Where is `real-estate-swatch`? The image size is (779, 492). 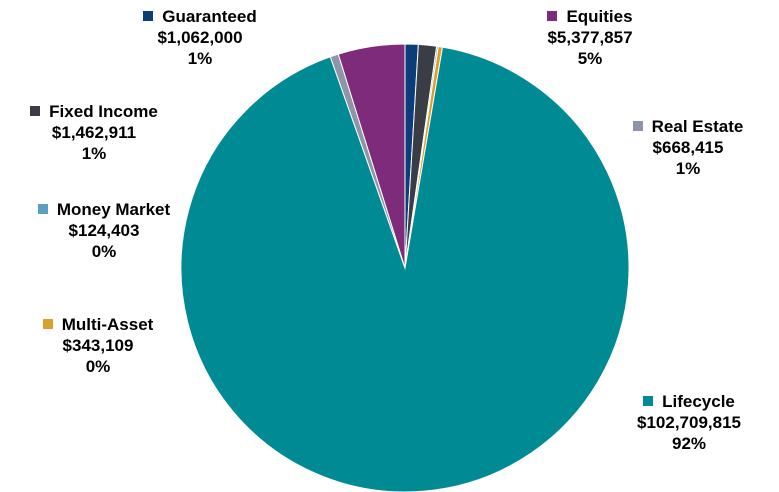 real-estate-swatch is located at coordinates (637, 126).